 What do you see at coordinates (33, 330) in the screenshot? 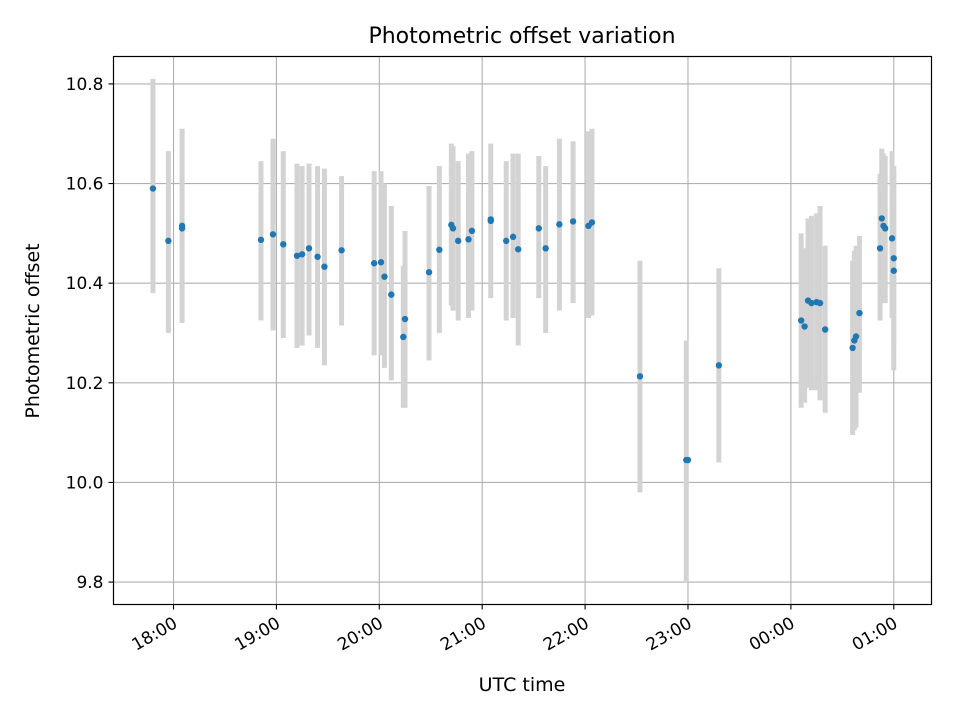
I see `y-axis-label: Photometric offset` at bounding box center [33, 330].